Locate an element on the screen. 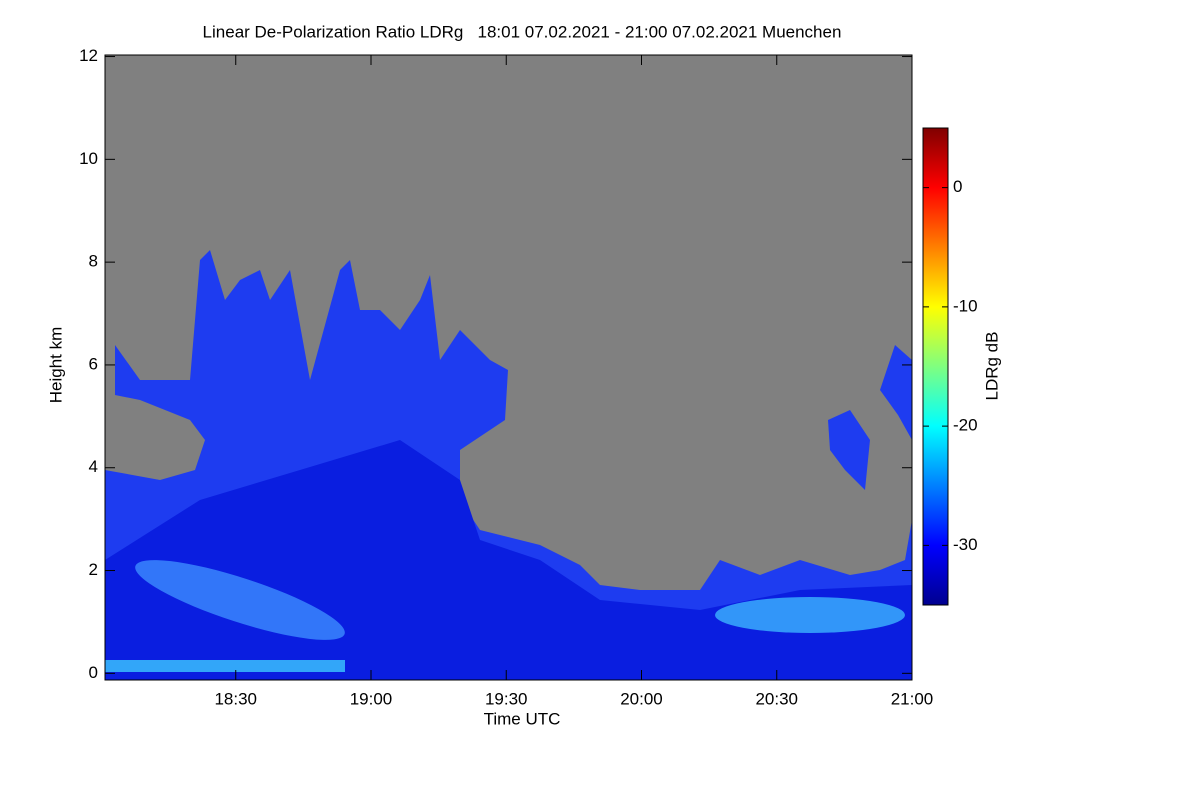  y-tick-label: 0 is located at coordinates (93, 672).